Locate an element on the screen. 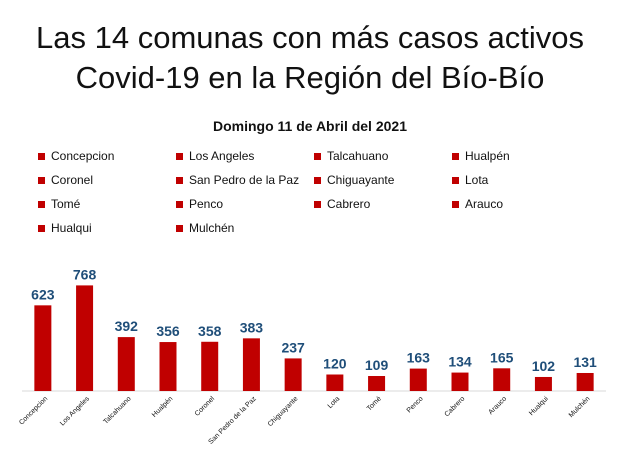 This screenshot has width=620, height=465. bar-cabrero is located at coordinates (460, 381).